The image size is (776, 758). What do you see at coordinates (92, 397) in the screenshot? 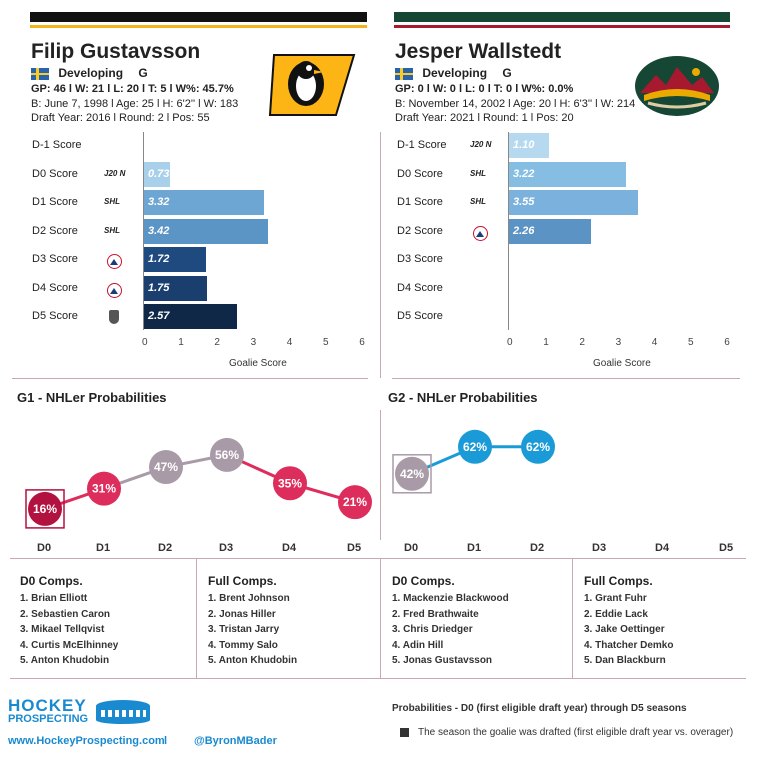
I see `left-prob-title: G1 - NHLer Probabilities` at bounding box center [92, 397].